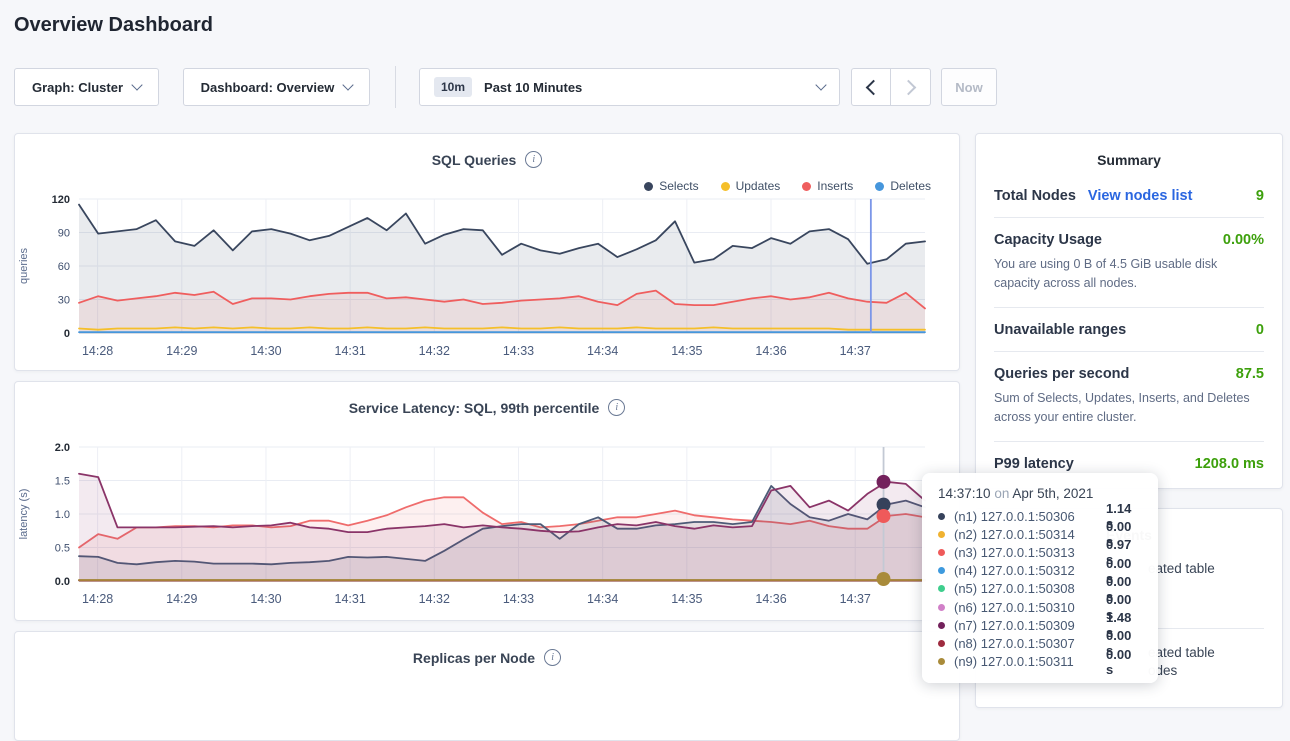  Describe the element at coordinates (679, 186) in the screenshot. I see `legend-label: Selects` at that location.